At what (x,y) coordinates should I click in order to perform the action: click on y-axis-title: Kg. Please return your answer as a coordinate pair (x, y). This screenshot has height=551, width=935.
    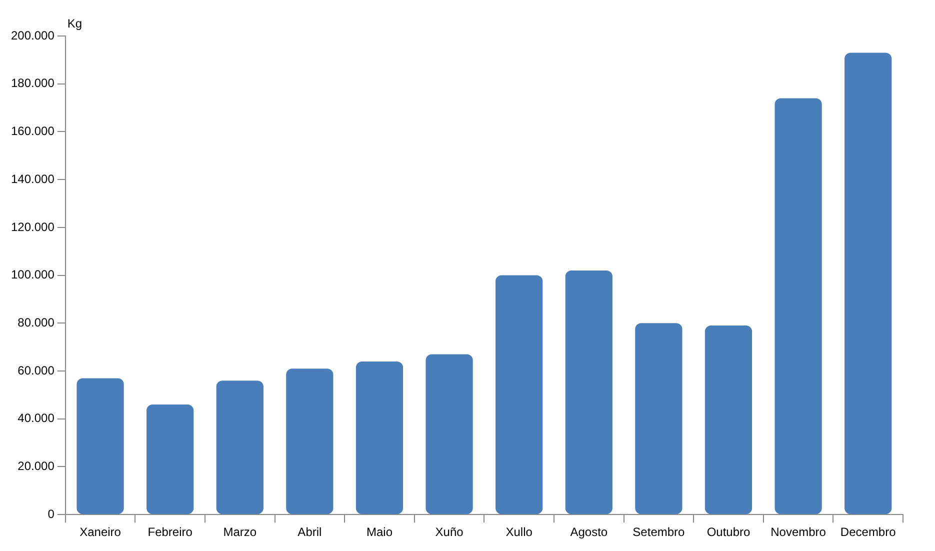
    Looking at the image, I should click on (74, 23).